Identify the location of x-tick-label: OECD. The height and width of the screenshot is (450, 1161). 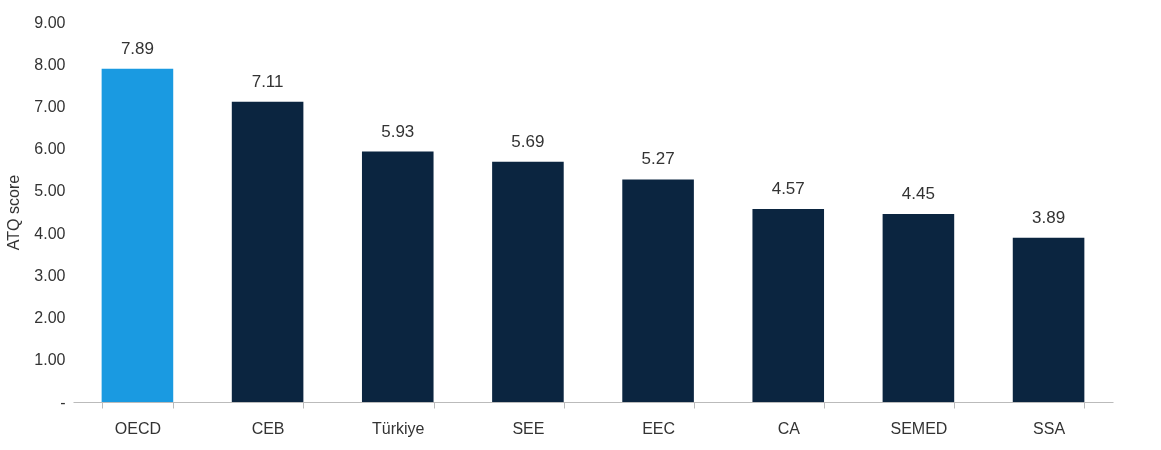
(138, 428).